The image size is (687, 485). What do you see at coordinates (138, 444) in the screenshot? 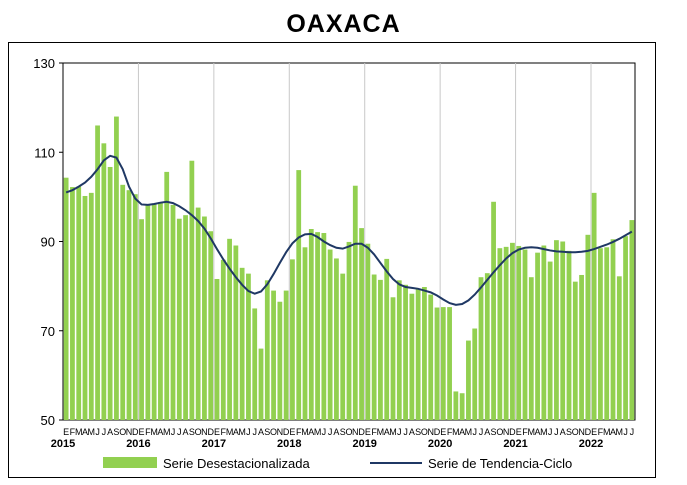
I see `x-year-label: 2016` at bounding box center [138, 444].